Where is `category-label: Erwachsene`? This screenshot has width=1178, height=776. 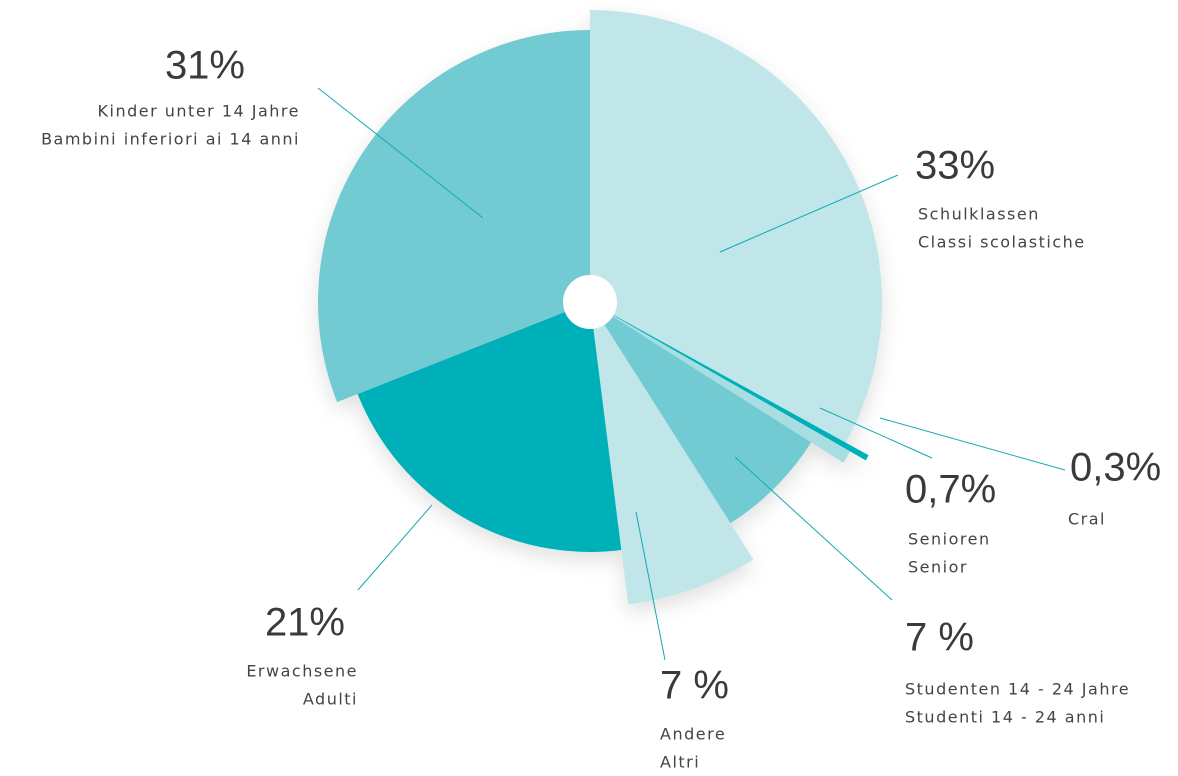 category-label: Erwachsene is located at coordinates (302, 671).